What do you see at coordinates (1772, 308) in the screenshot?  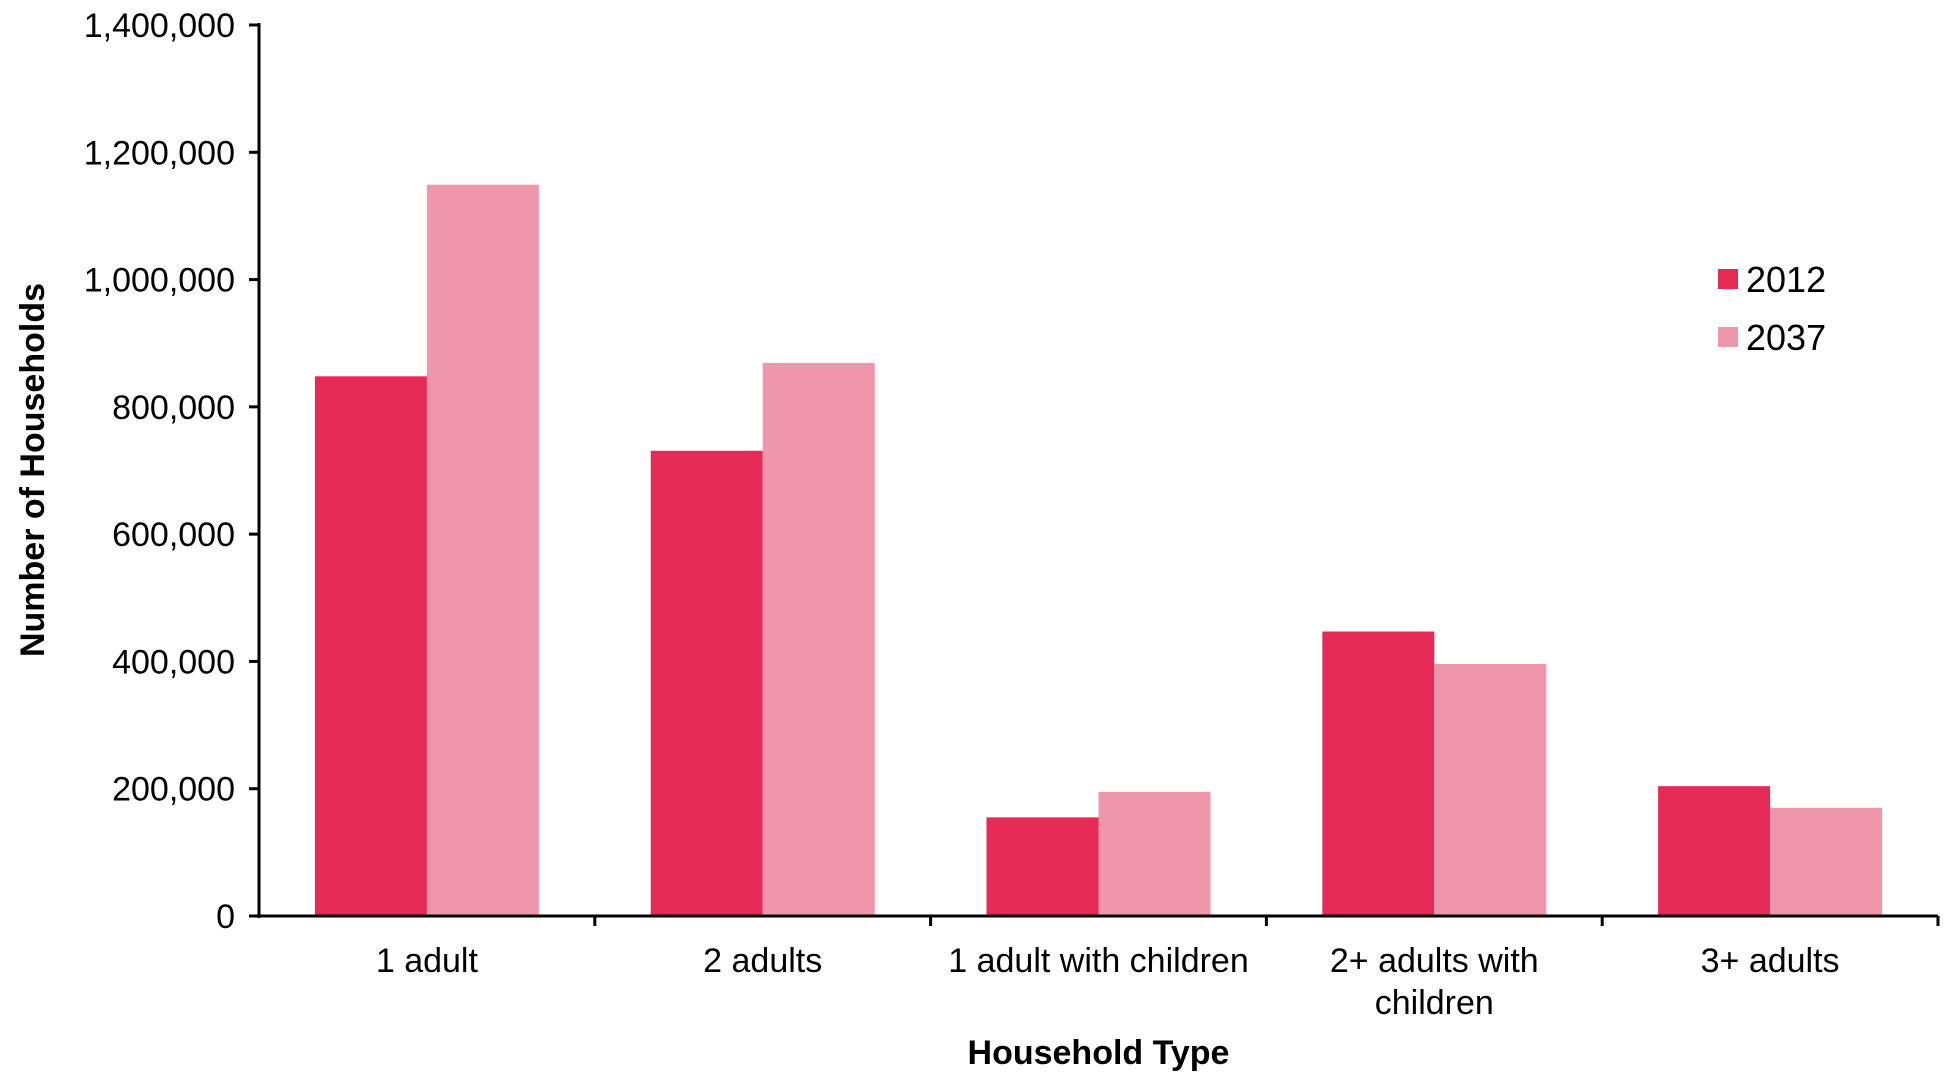 I see `legend: 2012 2037` at bounding box center [1772, 308].